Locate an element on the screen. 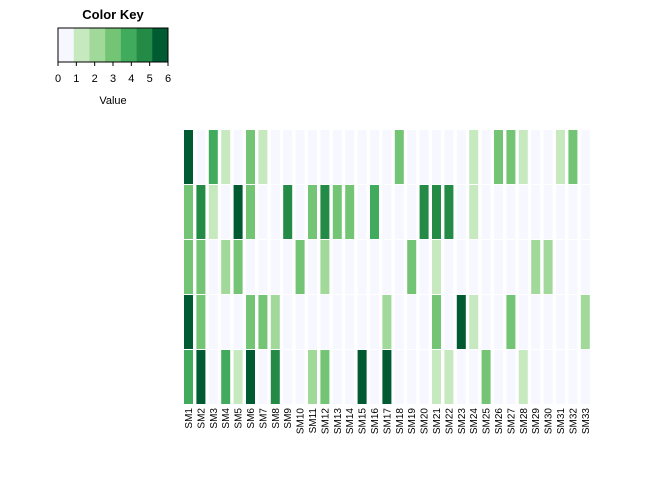 This screenshot has height=480, width=672. color-key-tick-label: 6 is located at coordinates (168, 79).